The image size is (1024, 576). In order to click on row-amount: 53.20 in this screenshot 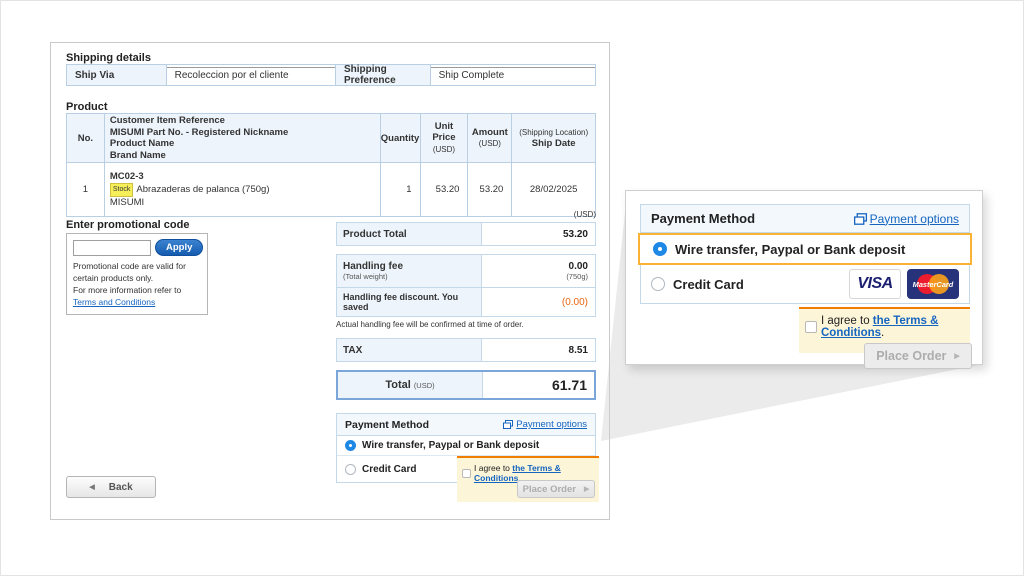, I will do `click(490, 189)`.